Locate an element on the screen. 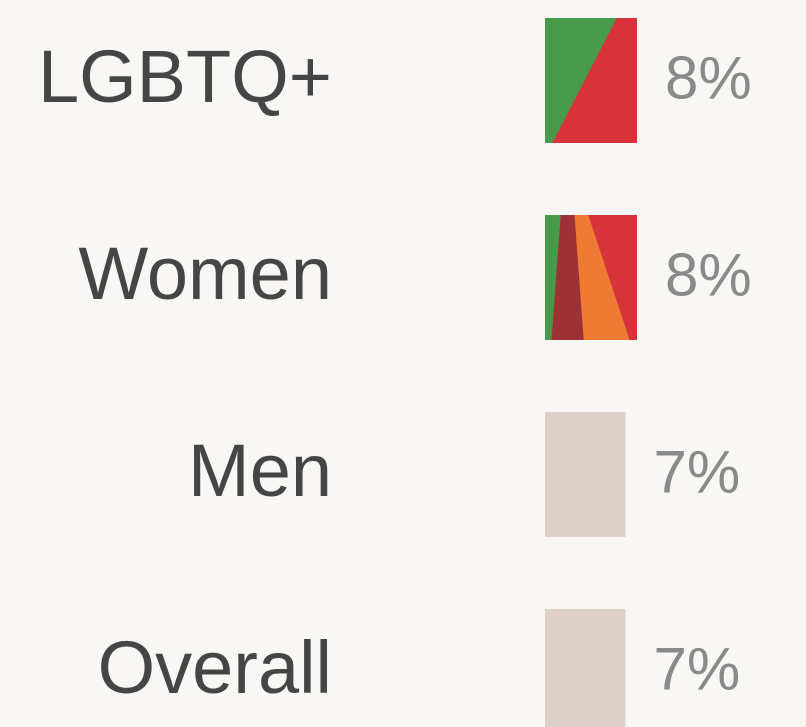 Image resolution: width=806 pixels, height=727 pixels. category-label: Overall is located at coordinates (215, 667).